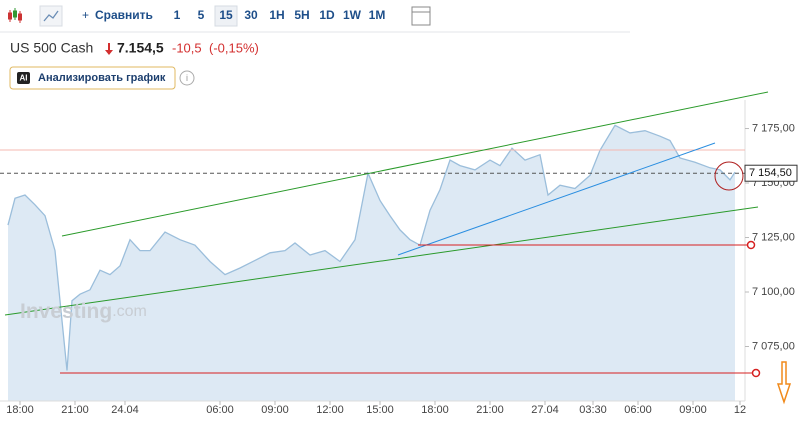 This screenshot has width=800, height=427. Describe the element at coordinates (66, 311) in the screenshot. I see `watermark-brand: Investing` at that location.